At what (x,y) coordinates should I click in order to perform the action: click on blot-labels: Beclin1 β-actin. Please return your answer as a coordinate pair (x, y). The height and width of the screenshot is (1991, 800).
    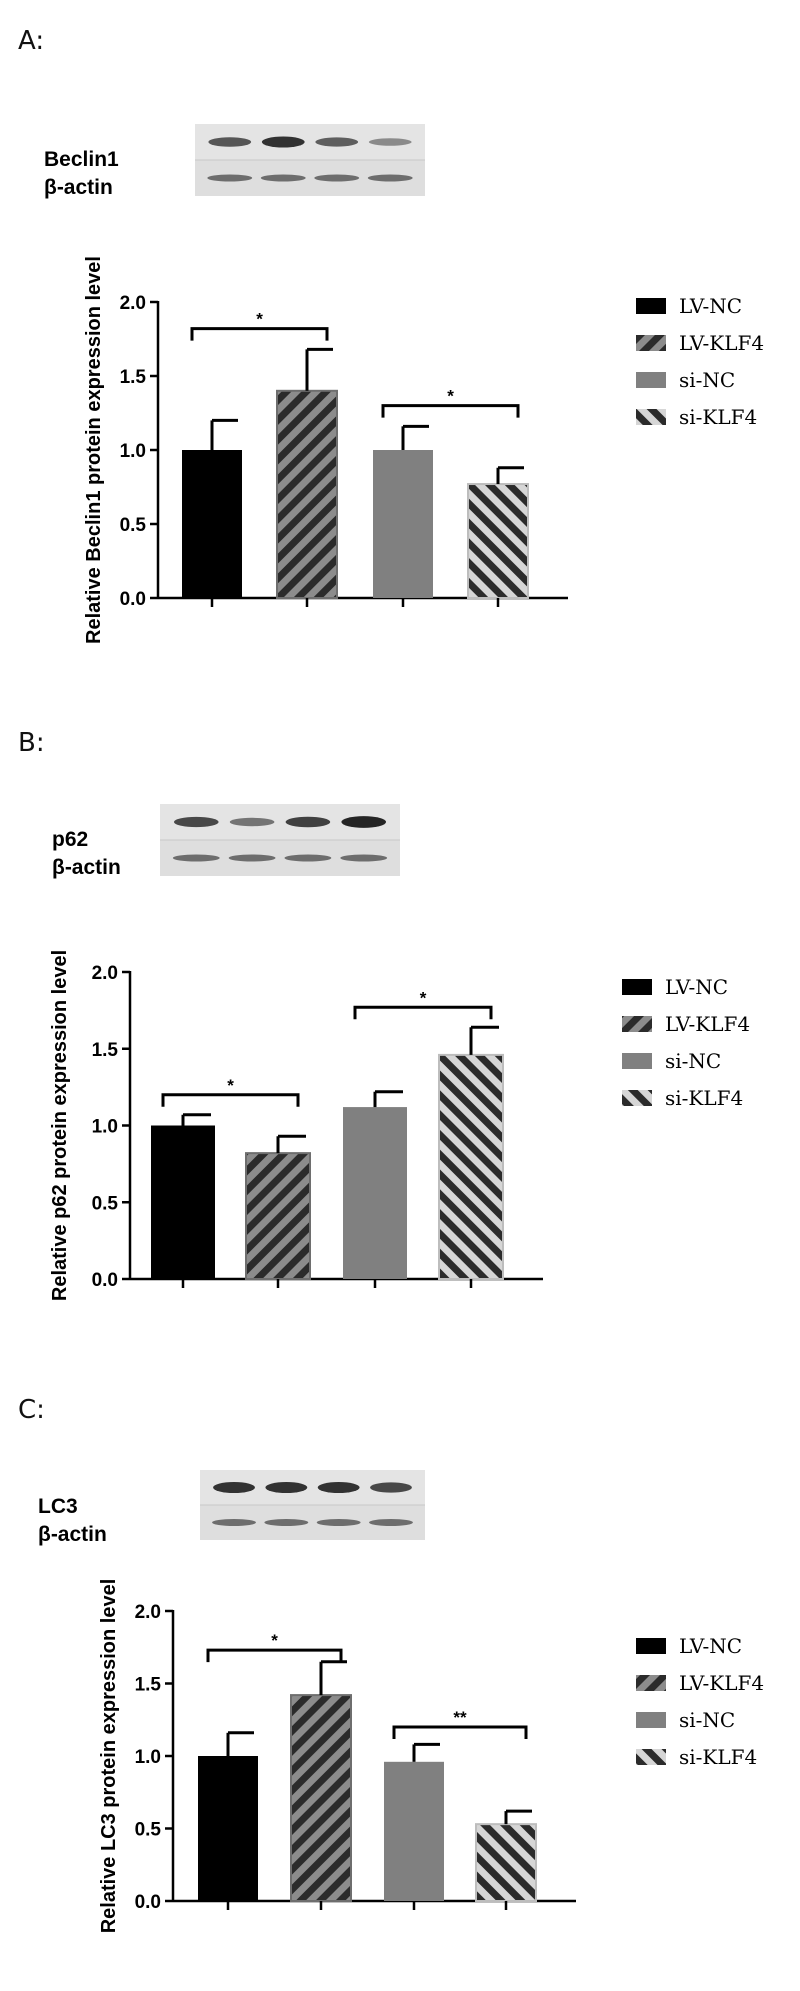
    Looking at the image, I should click on (81, 174).